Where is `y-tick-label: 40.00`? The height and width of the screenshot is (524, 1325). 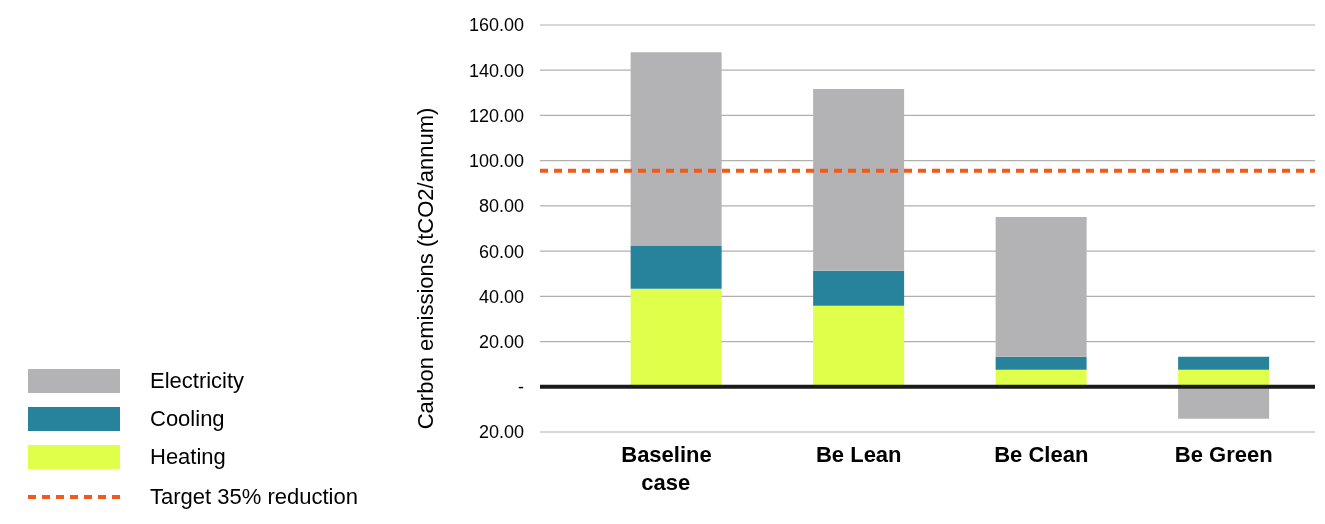 y-tick-label: 40.00 is located at coordinates (501, 296).